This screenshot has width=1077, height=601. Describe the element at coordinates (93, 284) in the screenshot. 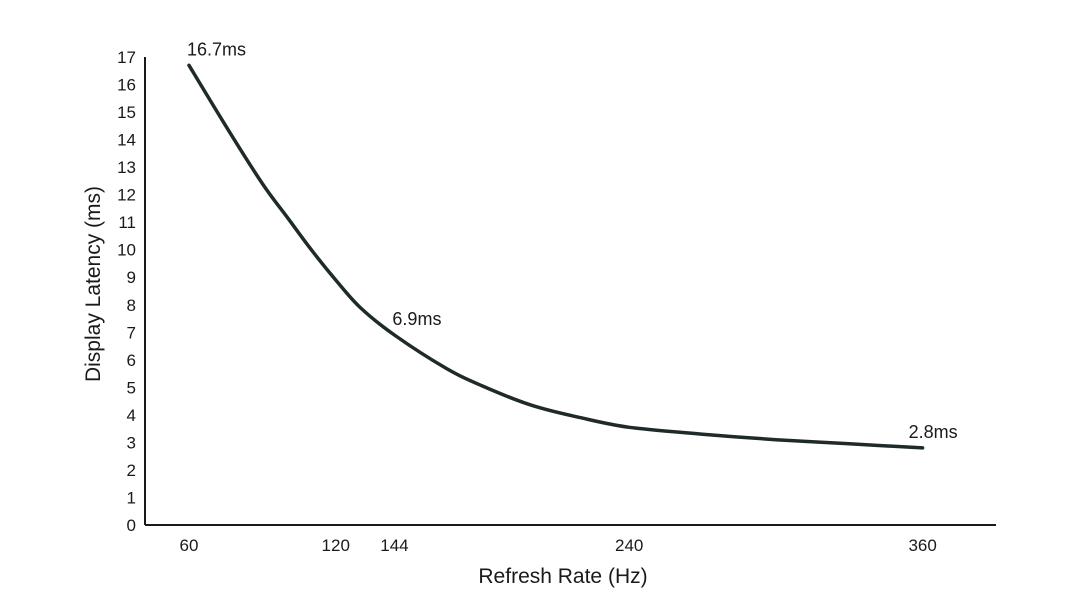

I see `y-axis-title: Display Latency (ms)` at that location.